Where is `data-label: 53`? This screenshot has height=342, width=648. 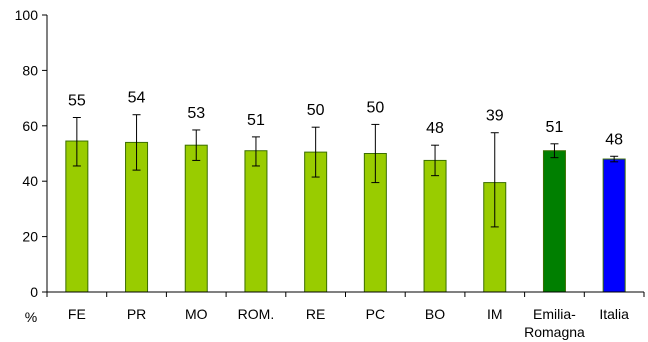 data-label: 53 is located at coordinates (196, 113).